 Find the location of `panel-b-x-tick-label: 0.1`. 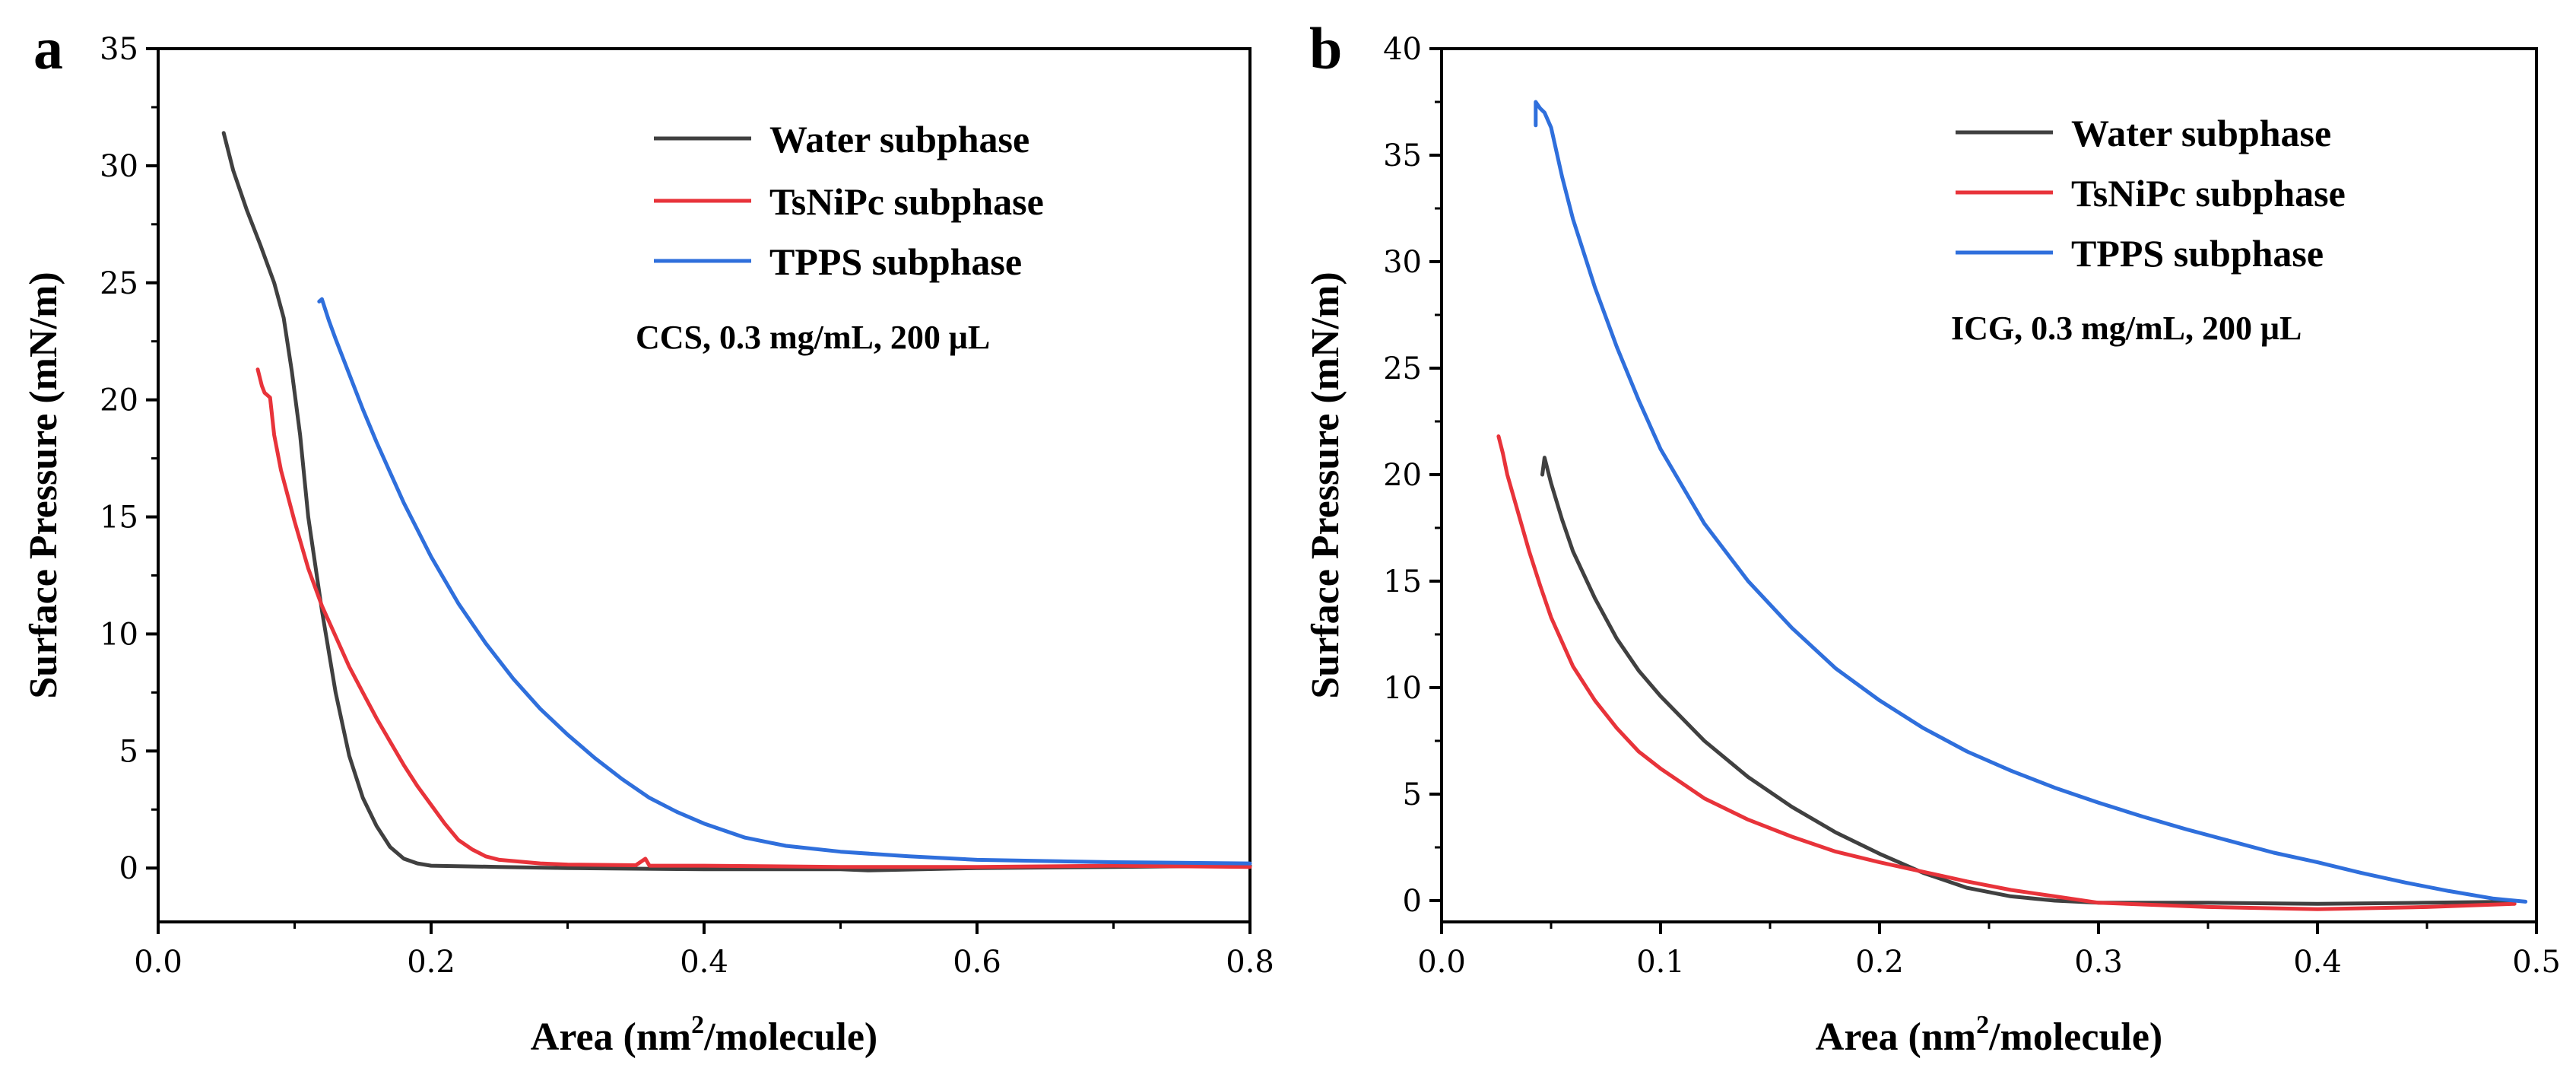

panel-b-x-tick-label: 0.1 is located at coordinates (1660, 962).